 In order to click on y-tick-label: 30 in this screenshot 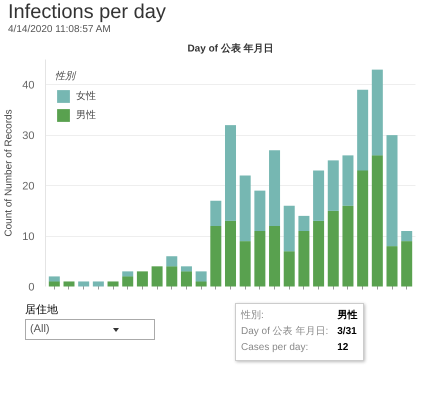, I will do `click(28, 136)`.